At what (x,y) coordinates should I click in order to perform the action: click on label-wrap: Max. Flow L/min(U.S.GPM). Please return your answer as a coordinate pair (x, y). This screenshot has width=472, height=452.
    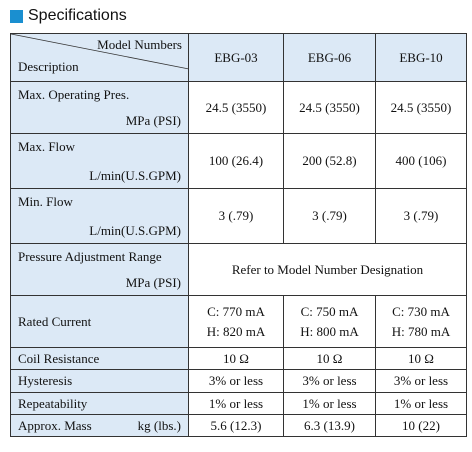
    Looking at the image, I should click on (99, 161).